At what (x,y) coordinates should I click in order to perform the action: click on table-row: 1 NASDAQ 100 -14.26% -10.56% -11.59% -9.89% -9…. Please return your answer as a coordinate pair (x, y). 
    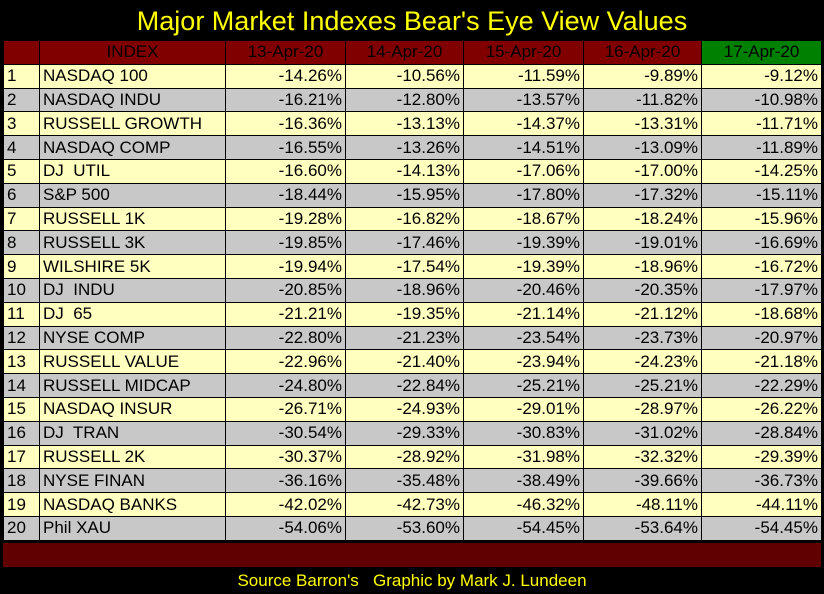
    Looking at the image, I should click on (412, 76).